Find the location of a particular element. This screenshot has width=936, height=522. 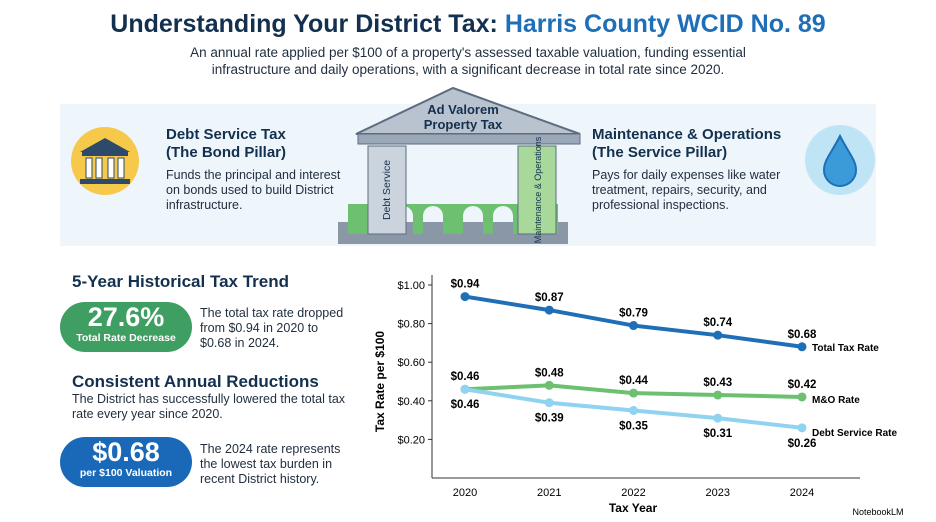

pillar-subtitle: (The Service Pillar) is located at coordinates (660, 152).